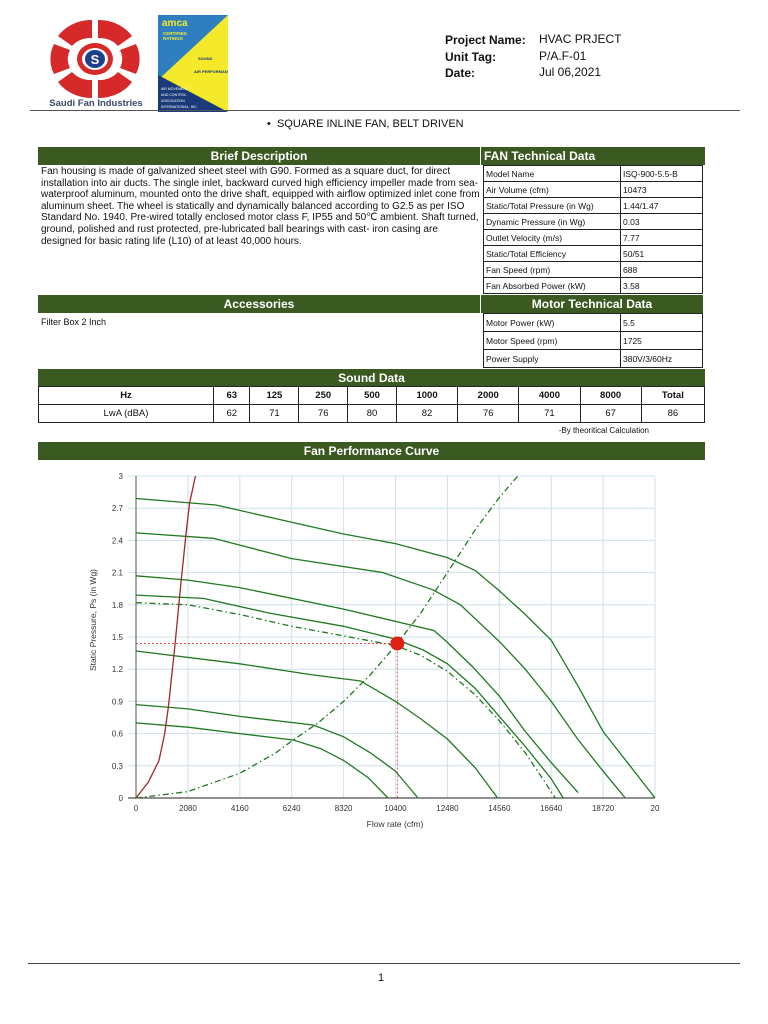 The image size is (768, 1024). I want to click on svg-text: AIR MOVEMENT, so click(175, 89).